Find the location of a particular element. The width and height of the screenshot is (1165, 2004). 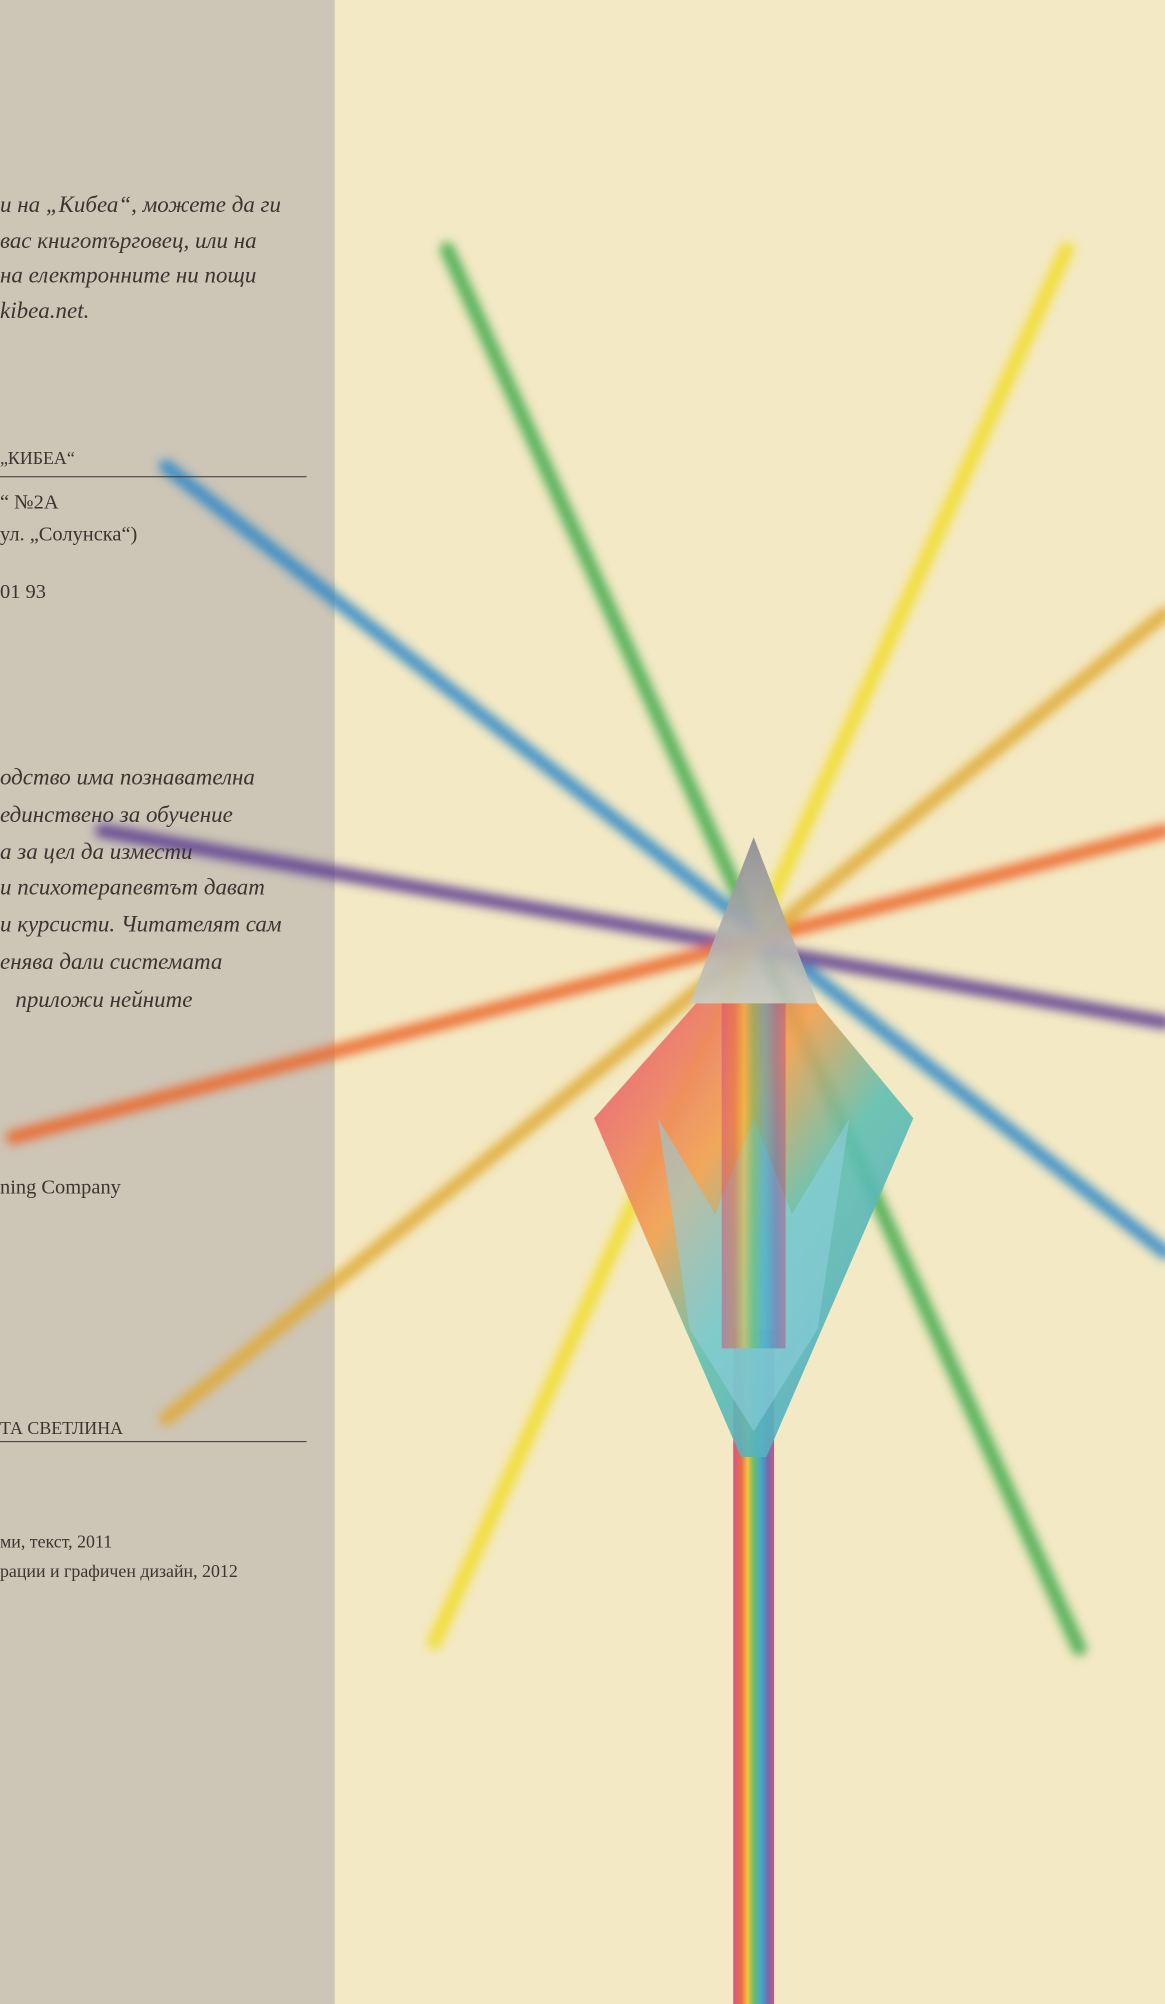

section-heading: ТА СВЕТЛИНА is located at coordinates (61, 1428).